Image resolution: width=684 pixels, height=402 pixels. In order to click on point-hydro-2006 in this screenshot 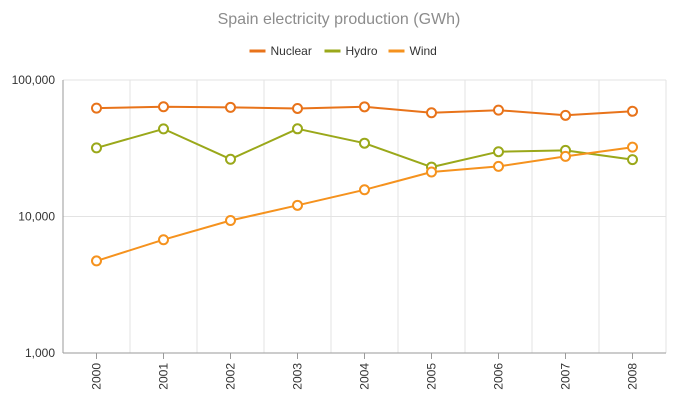, I will do `click(498, 152)`.